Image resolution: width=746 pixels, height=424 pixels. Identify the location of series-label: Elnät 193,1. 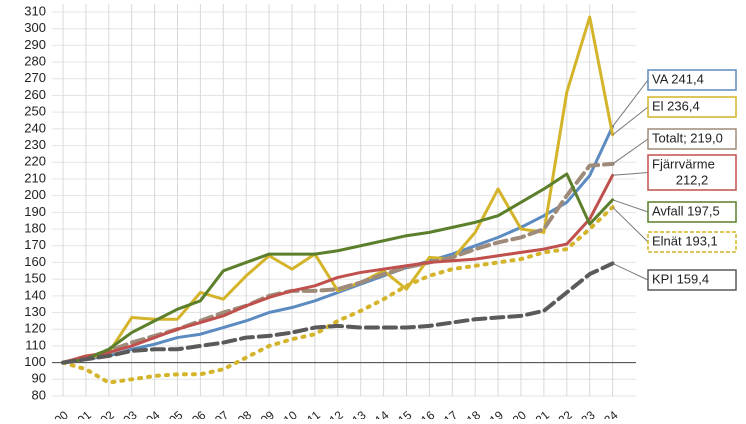
(685, 240).